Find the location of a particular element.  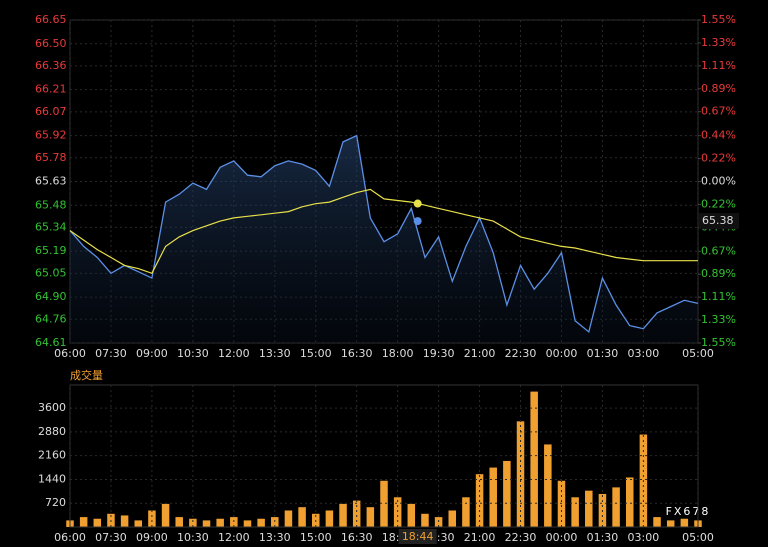

y-tick-label: 65.92 is located at coordinates (51, 135).